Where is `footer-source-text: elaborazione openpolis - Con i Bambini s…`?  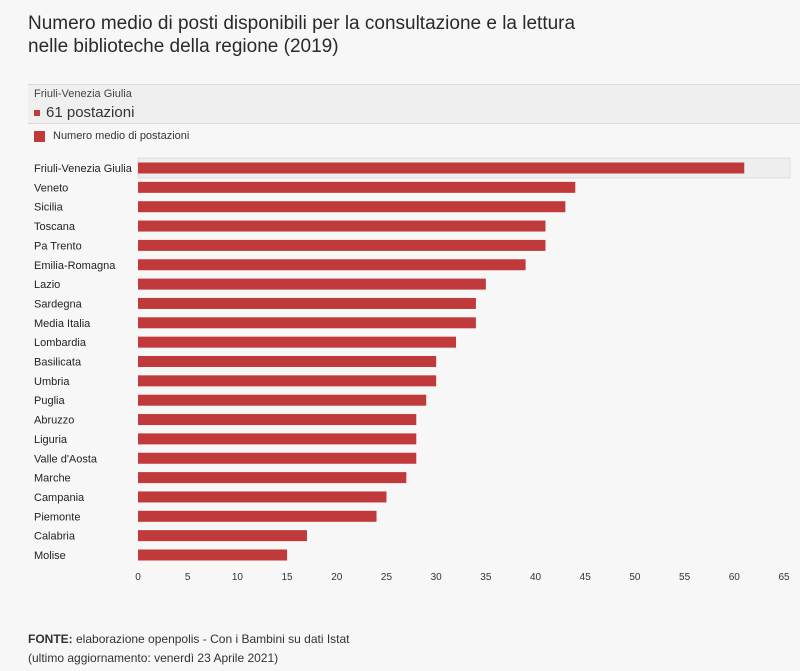
footer-source-text: elaborazione openpolis - Con i Bambini s… is located at coordinates (211, 639).